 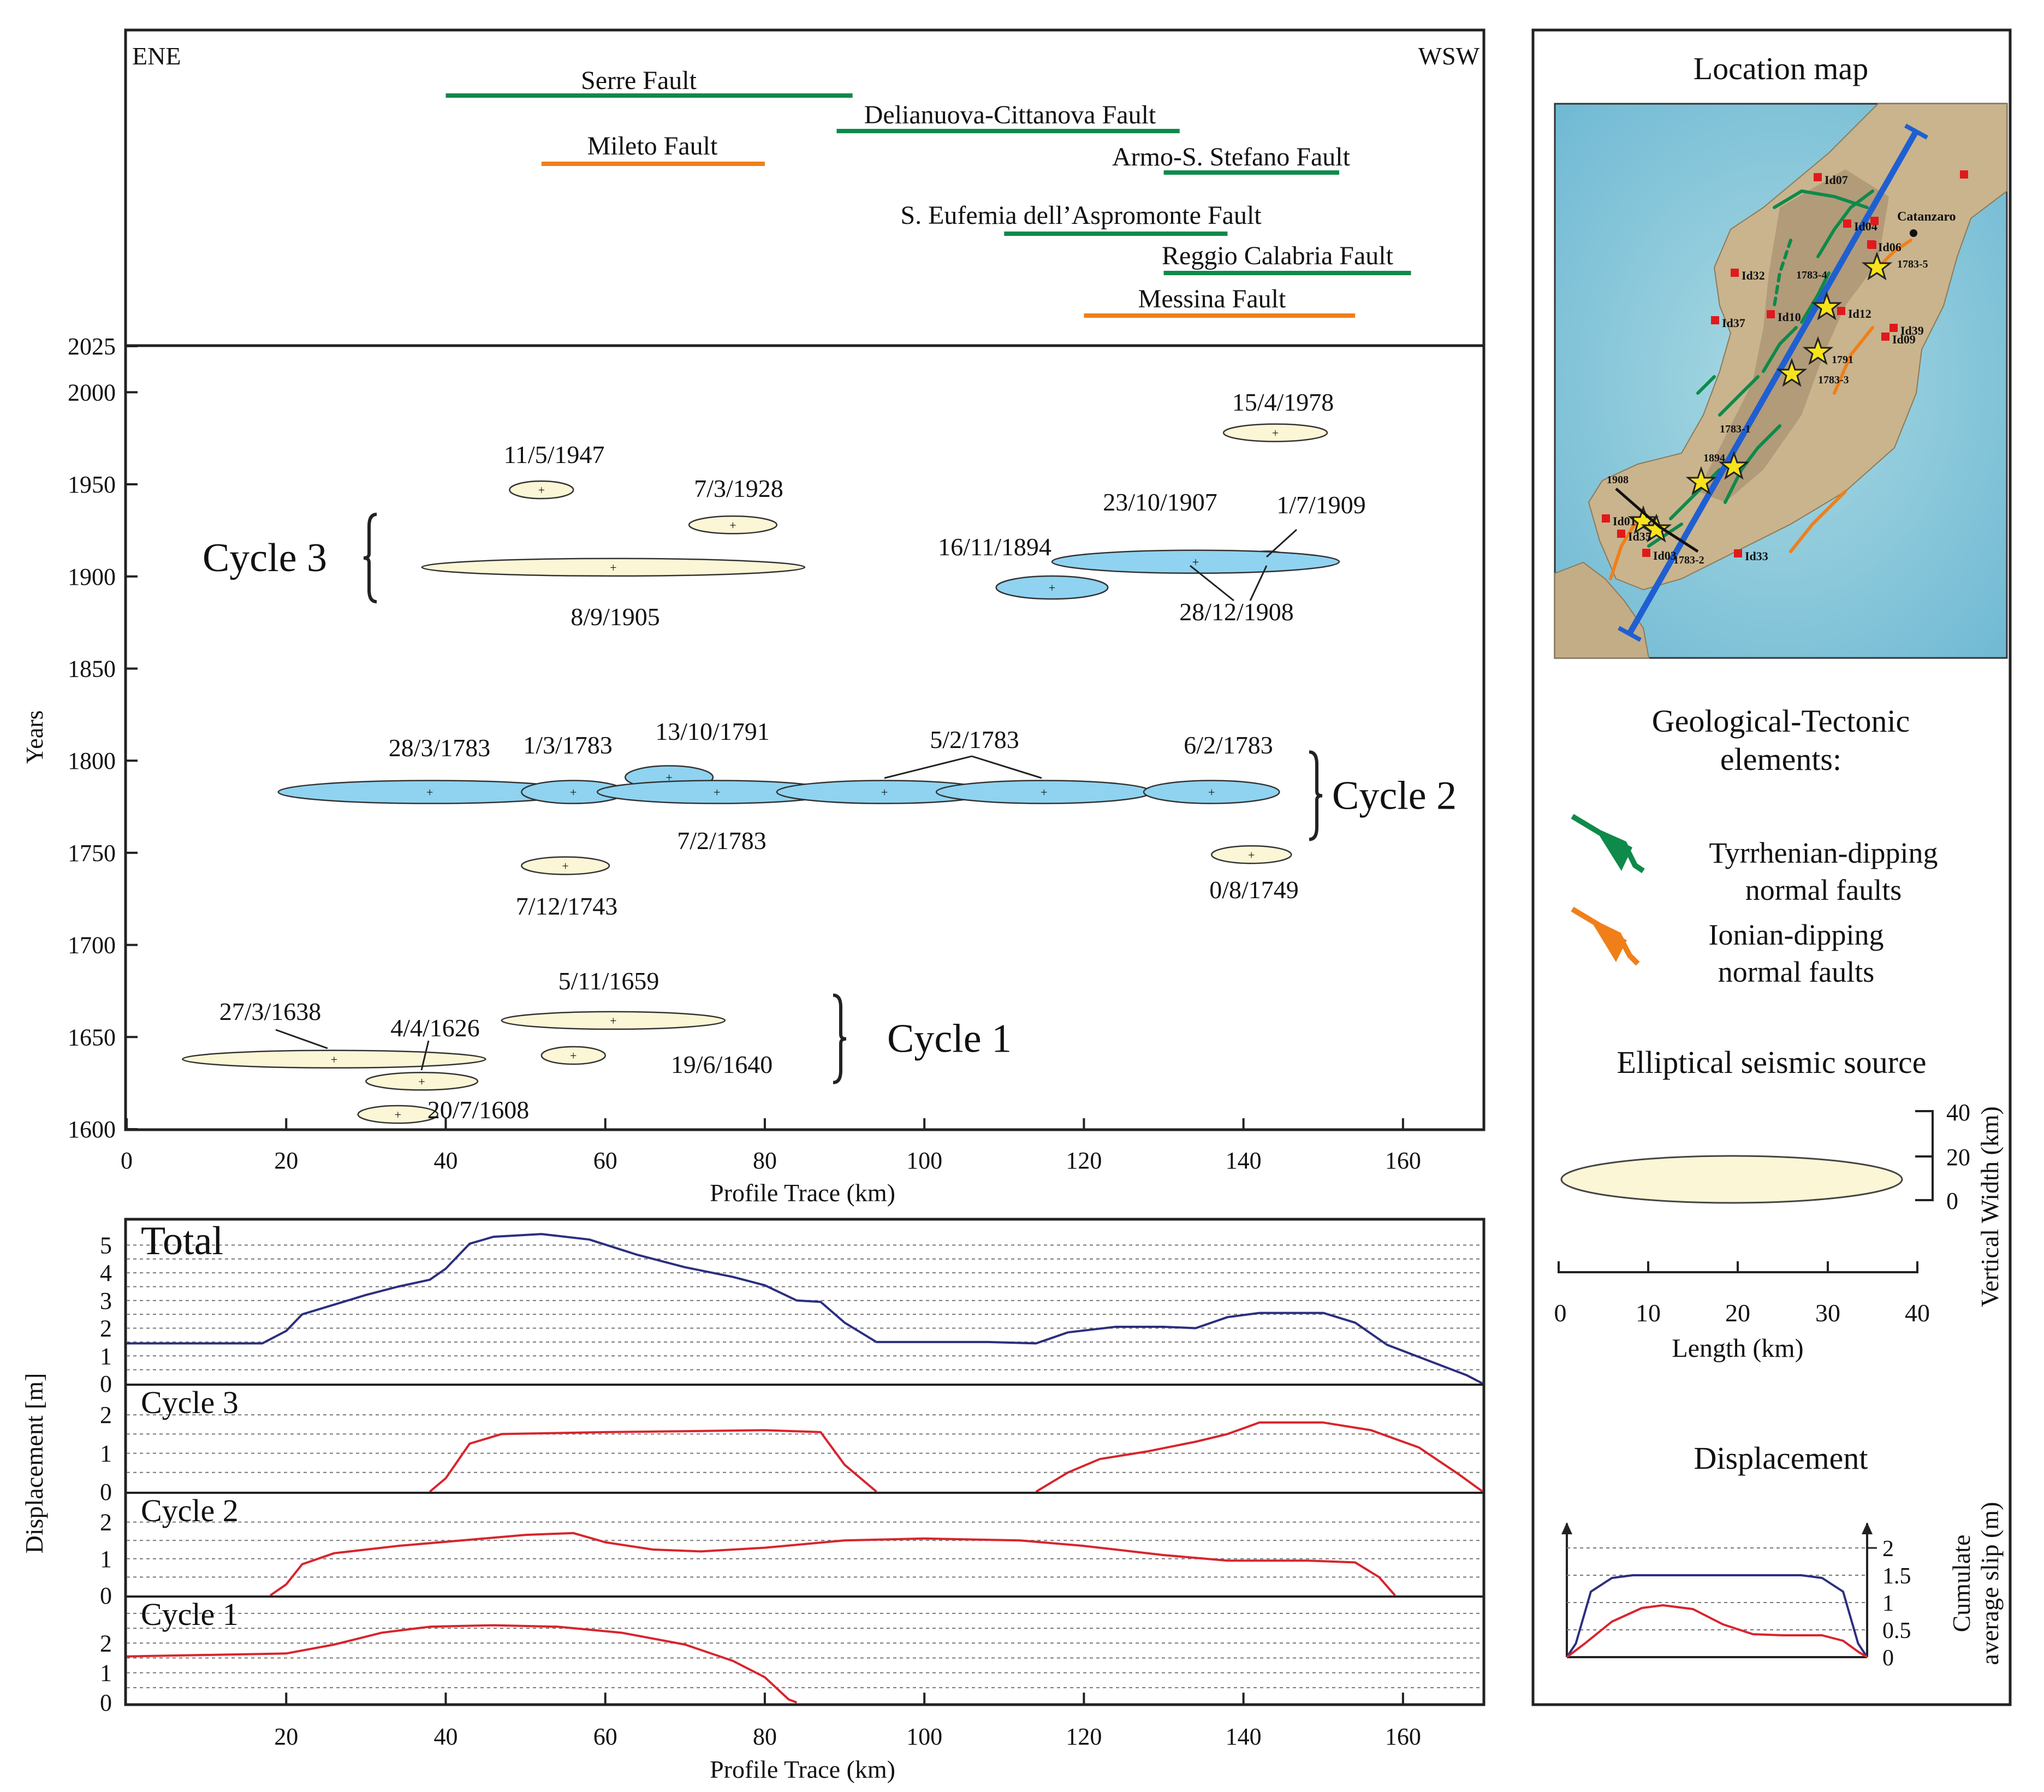 I want to click on disp-legend-tick-label: 1.5, so click(x=1896, y=1576).